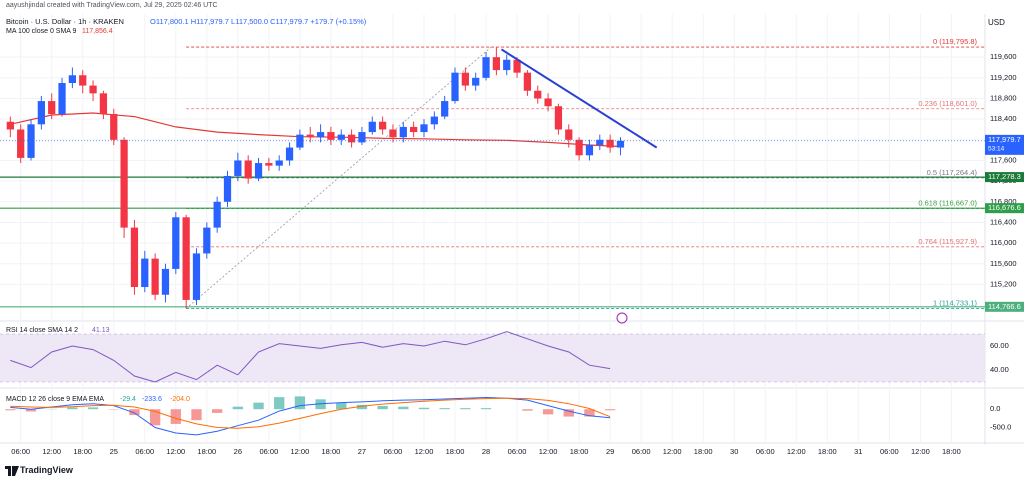  I want to click on x-tick-label: 28, so click(486, 451).